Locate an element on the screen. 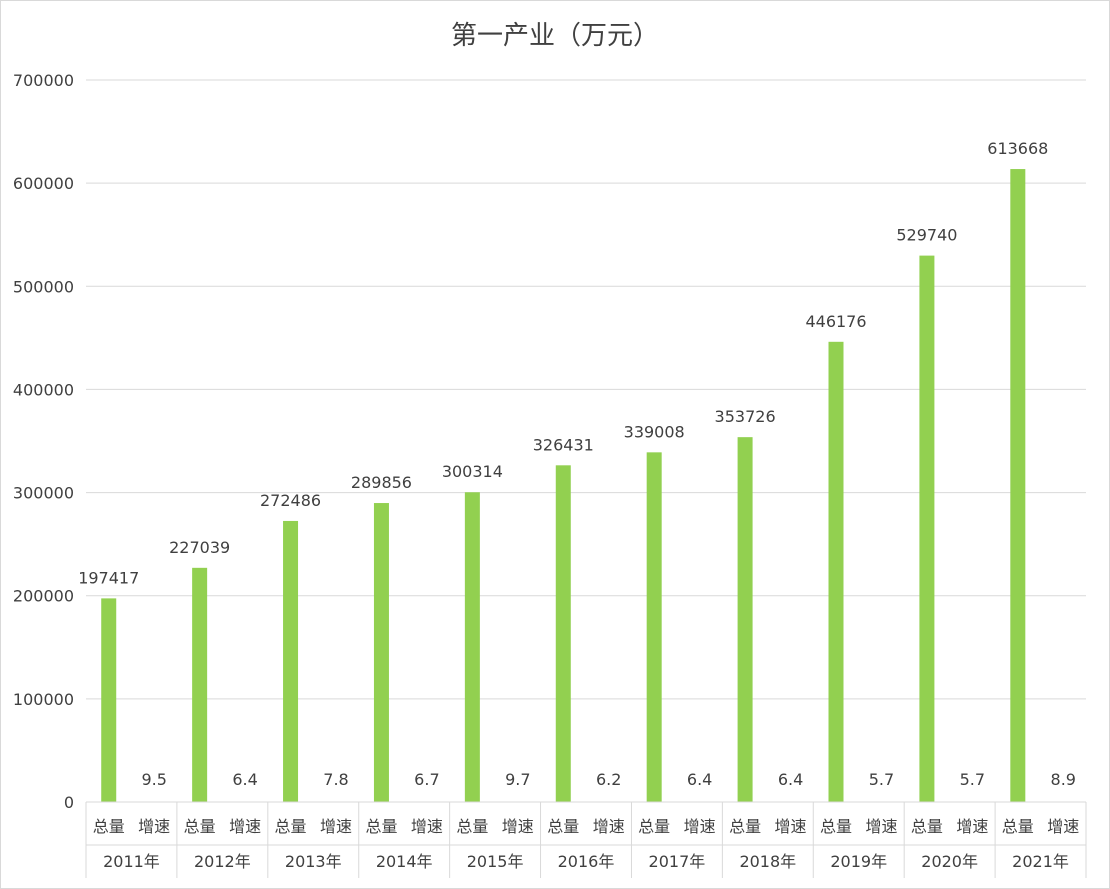 The width and height of the screenshot is (1110, 889). data-label-total: 529740 is located at coordinates (926, 235).